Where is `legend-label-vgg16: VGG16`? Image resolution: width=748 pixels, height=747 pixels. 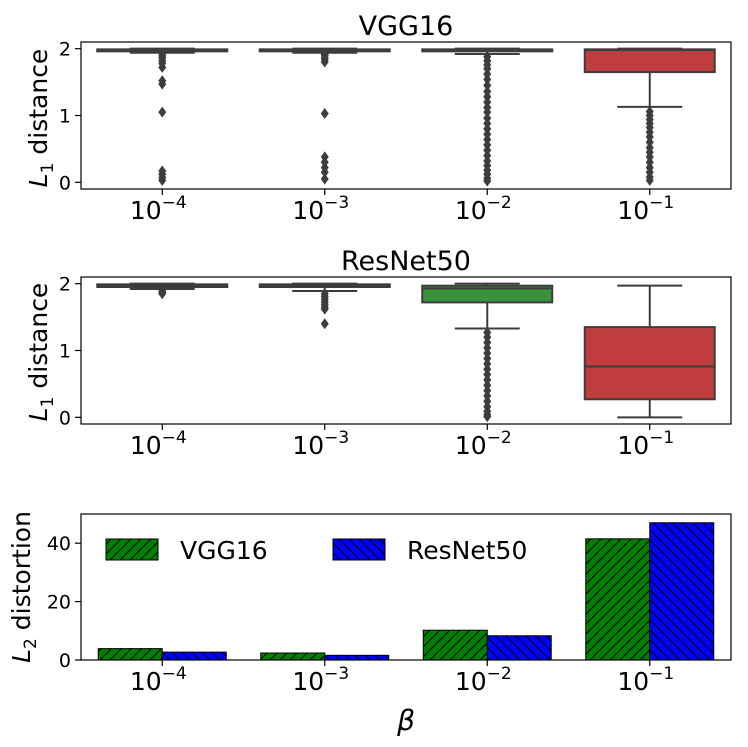 legend-label-vgg16: VGG16 is located at coordinates (224, 550).